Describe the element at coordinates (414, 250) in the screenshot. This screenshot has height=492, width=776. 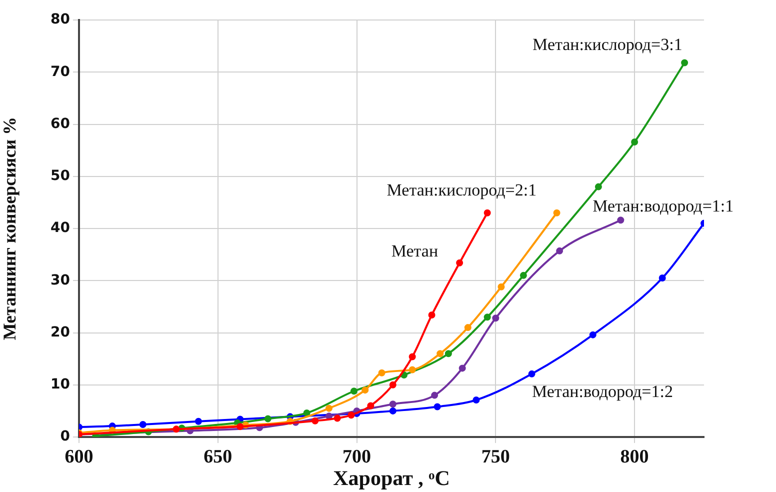
I see `series-label: Метан` at that location.